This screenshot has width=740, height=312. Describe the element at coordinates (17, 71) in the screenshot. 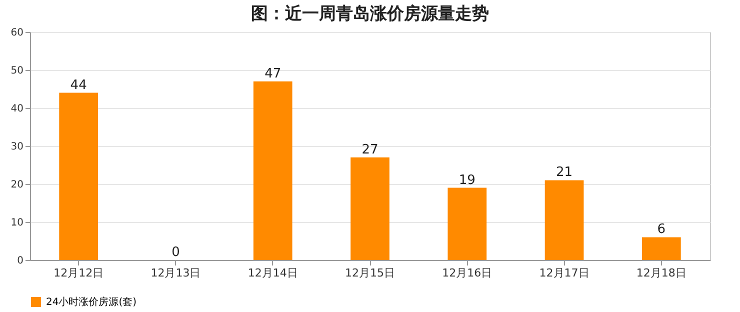

I see `y-tick-label: 50` at that location.